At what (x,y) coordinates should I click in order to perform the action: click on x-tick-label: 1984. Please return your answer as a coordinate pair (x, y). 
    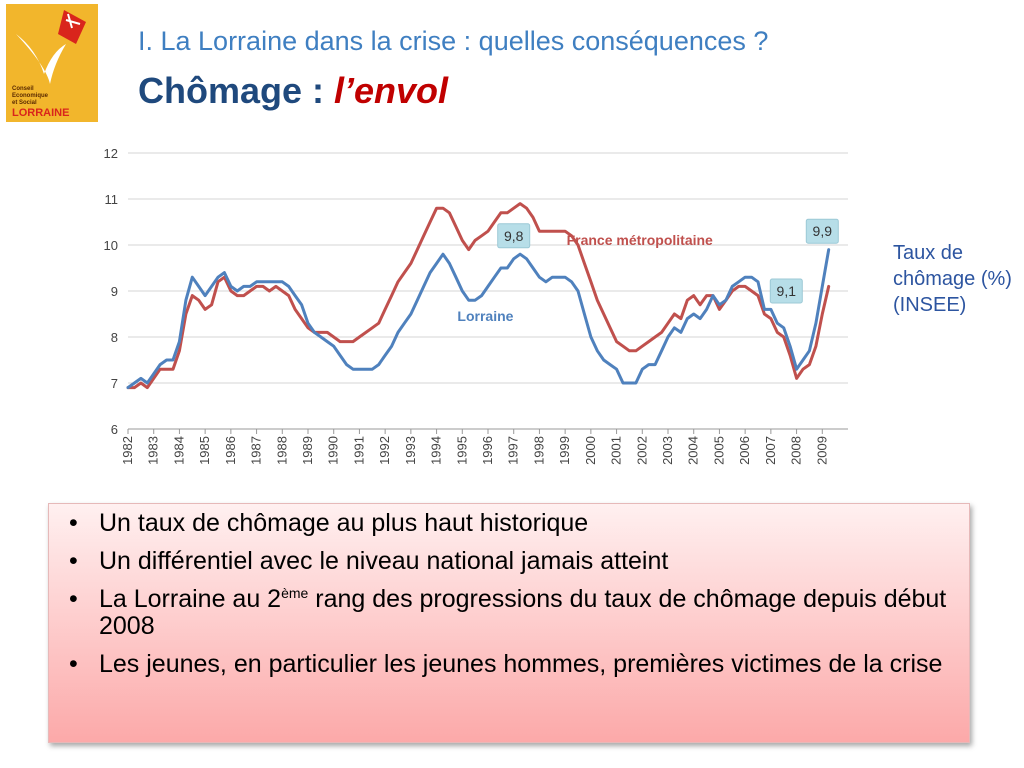
    Looking at the image, I should click on (178, 450).